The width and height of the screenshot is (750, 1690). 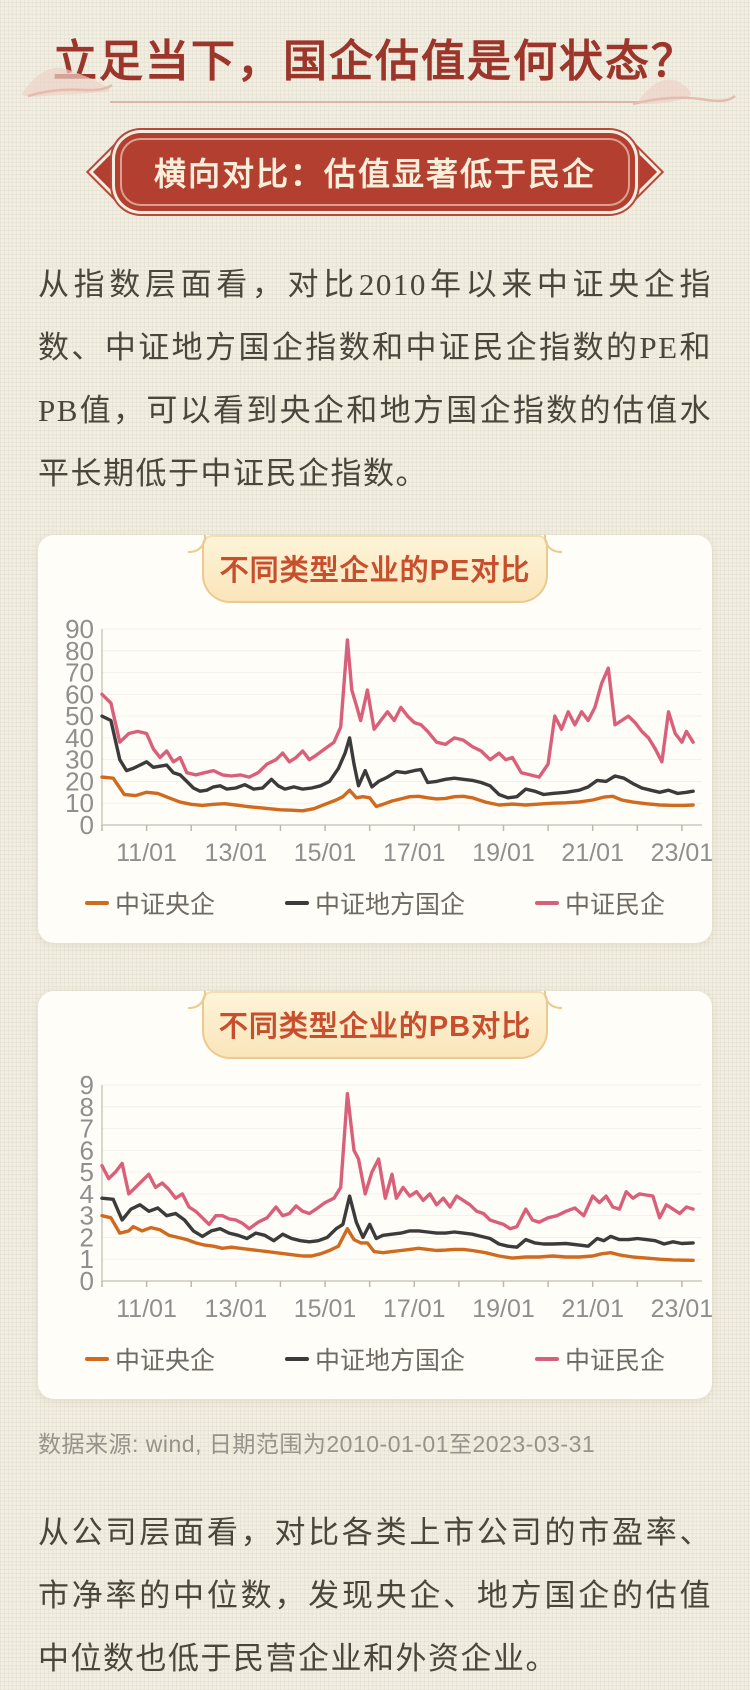 What do you see at coordinates (87, 1216) in the screenshot?
I see `svg-text: 3` at bounding box center [87, 1216].